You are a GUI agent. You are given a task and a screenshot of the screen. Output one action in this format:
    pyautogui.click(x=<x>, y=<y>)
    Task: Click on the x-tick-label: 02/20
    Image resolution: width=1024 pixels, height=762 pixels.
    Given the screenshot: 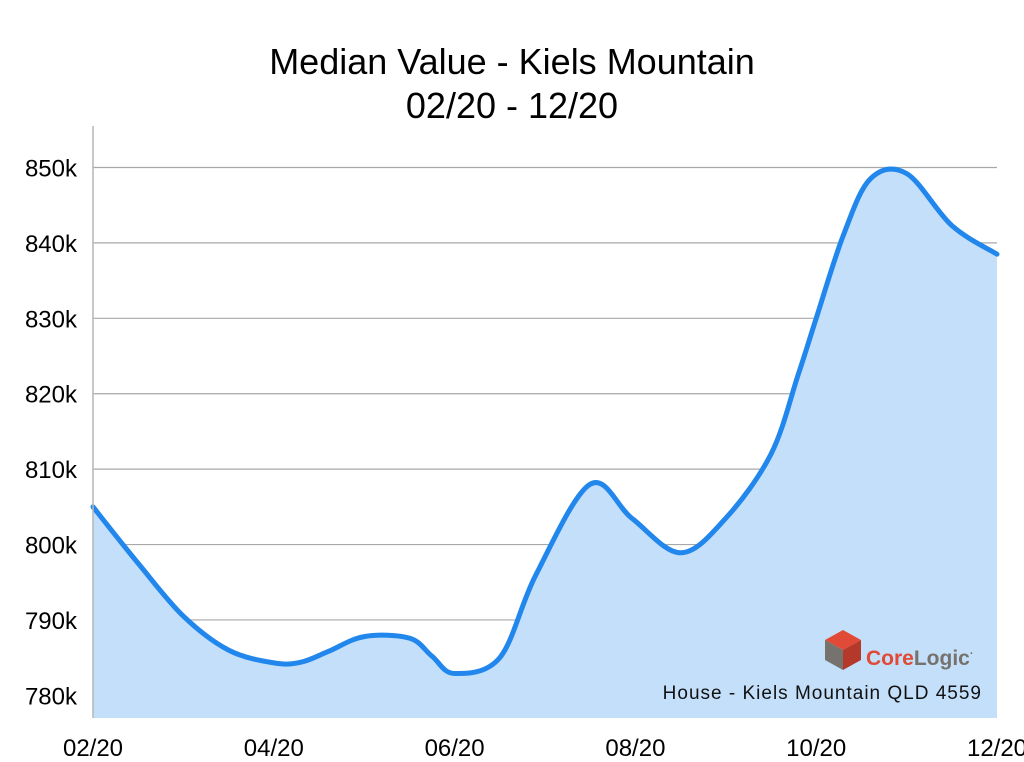 What is the action you would take?
    pyautogui.click(x=93, y=748)
    